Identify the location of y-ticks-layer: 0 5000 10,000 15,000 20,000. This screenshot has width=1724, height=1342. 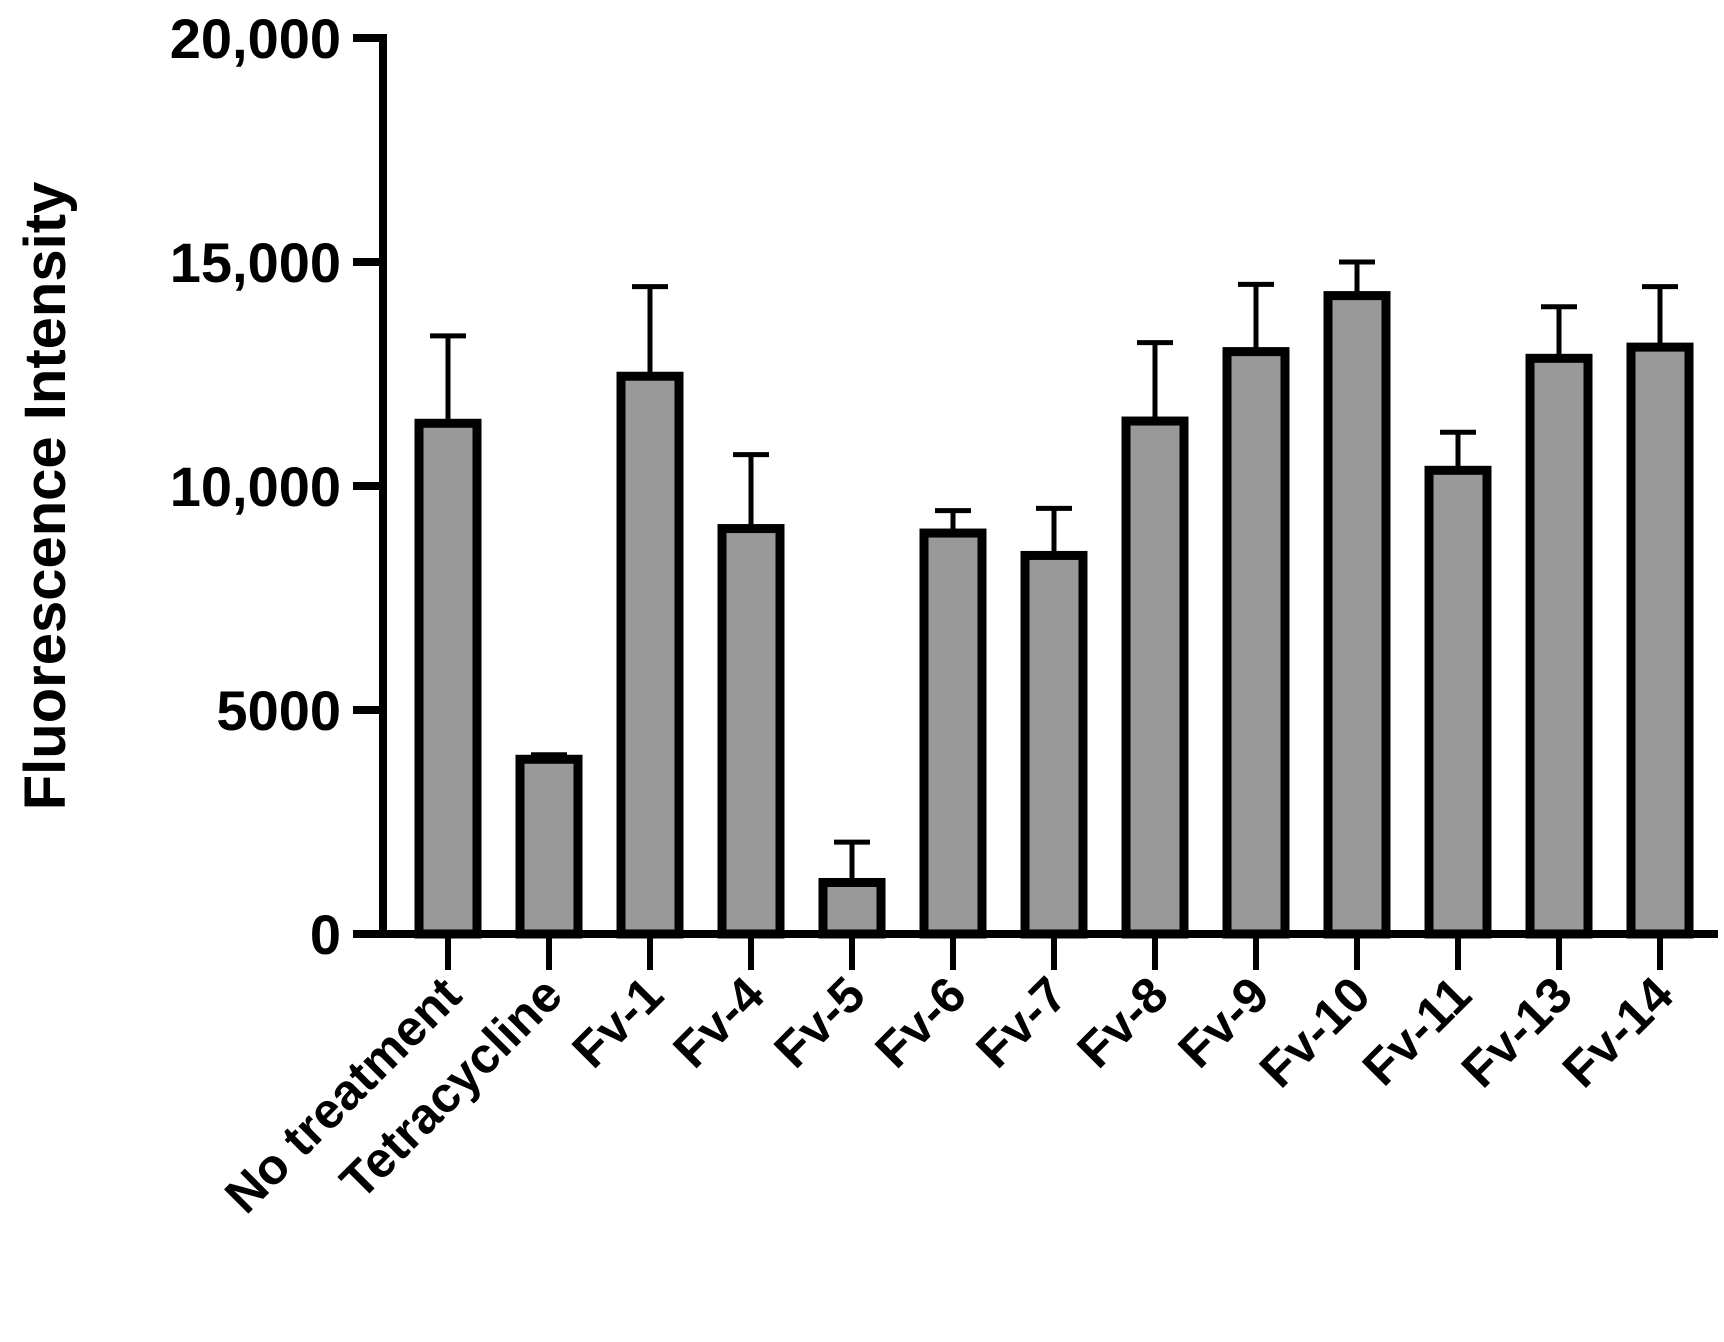
(276, 486).